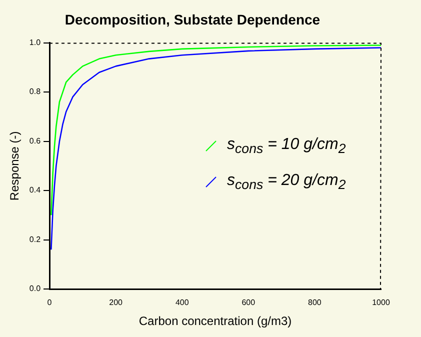 This screenshot has width=421, height=337. What do you see at coordinates (286, 146) in the screenshot?
I see `legend-label: s$_{cons}$ = 10 g/cm$_{2}$` at bounding box center [286, 146].